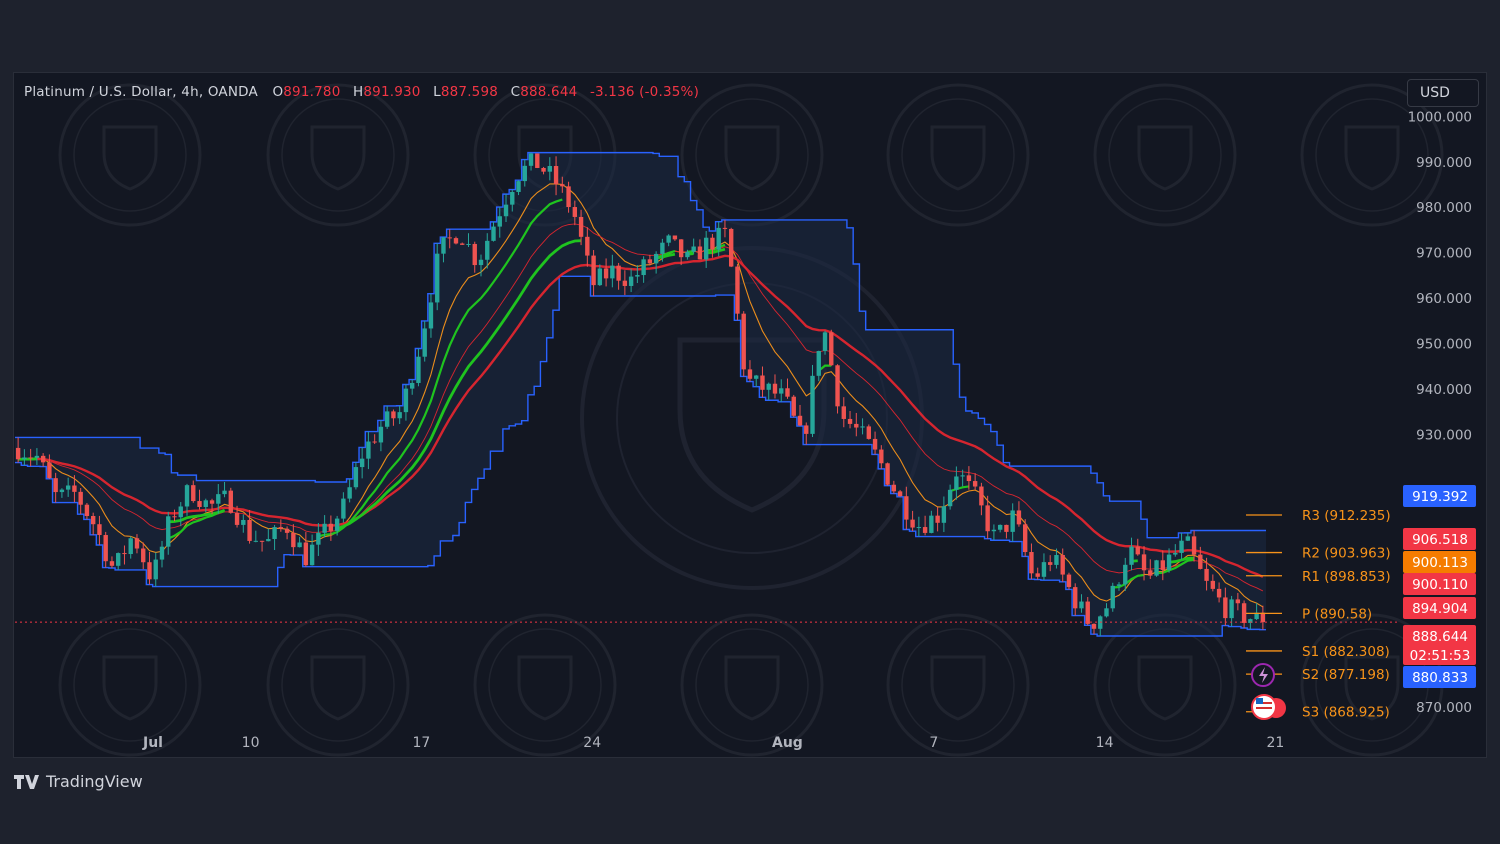 Image resolution: width=1500 pixels, height=844 pixels. What do you see at coordinates (515, 92) in the screenshot?
I see `close-label: C` at bounding box center [515, 92].